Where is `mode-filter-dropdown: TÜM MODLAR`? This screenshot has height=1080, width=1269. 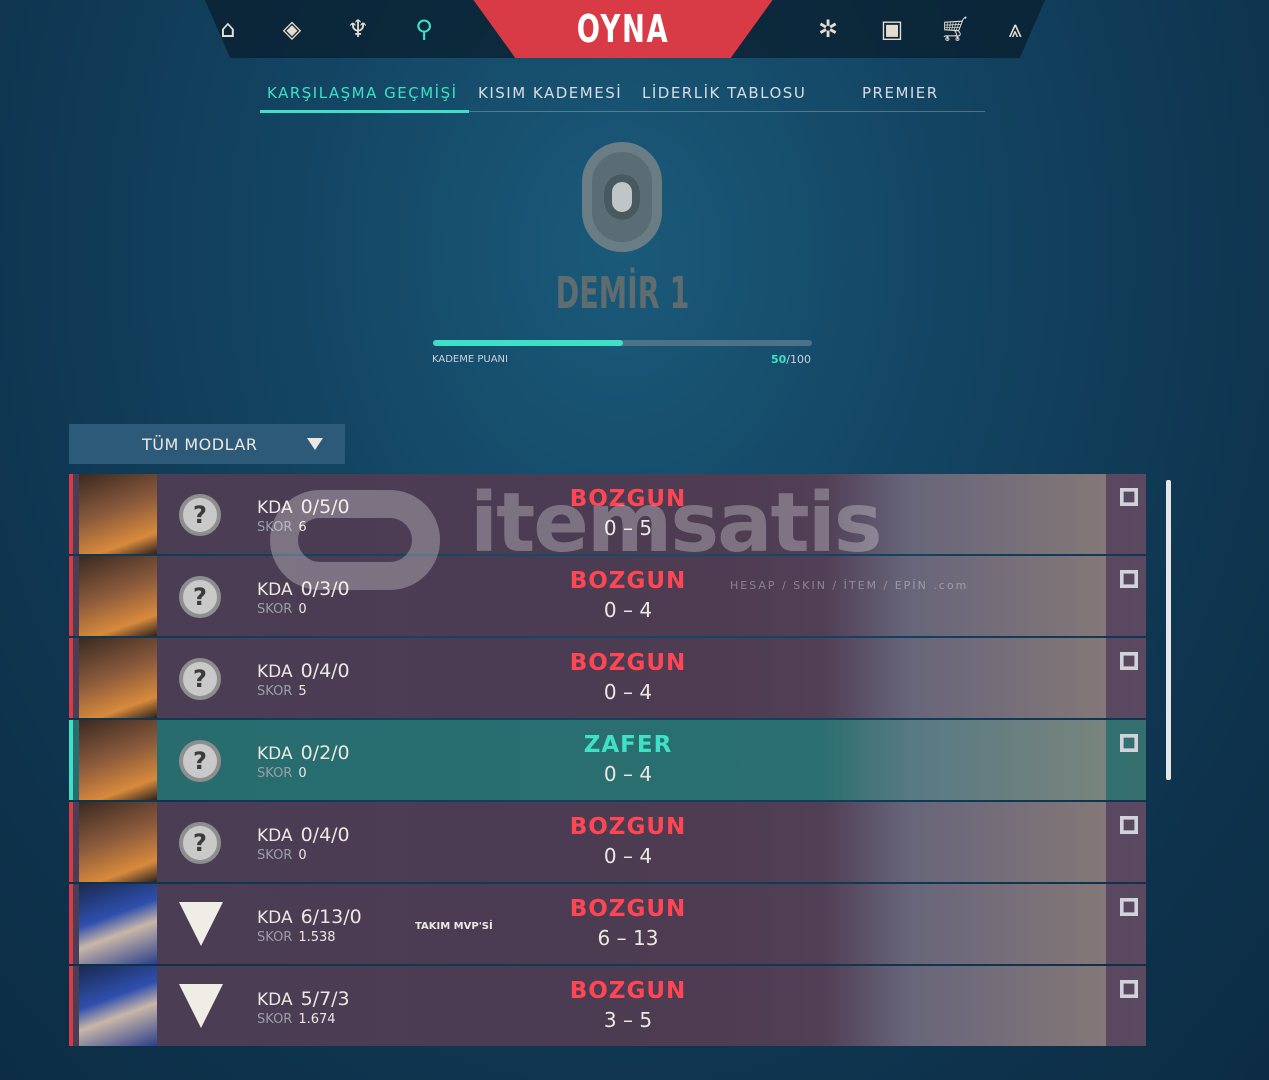 mode-filter-dropdown: TÜM MODLAR is located at coordinates (207, 444).